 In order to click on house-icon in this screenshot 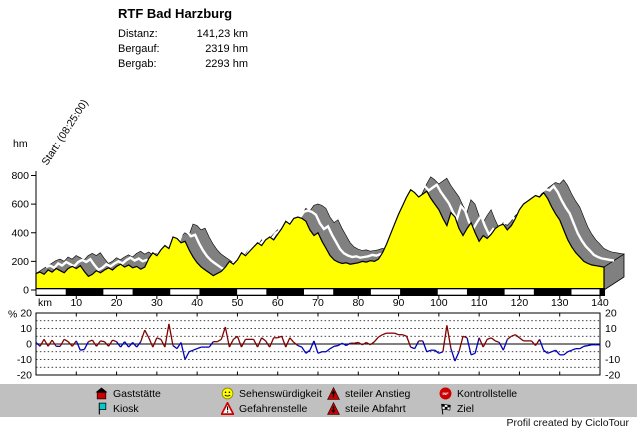, I will do `click(101, 393)`.